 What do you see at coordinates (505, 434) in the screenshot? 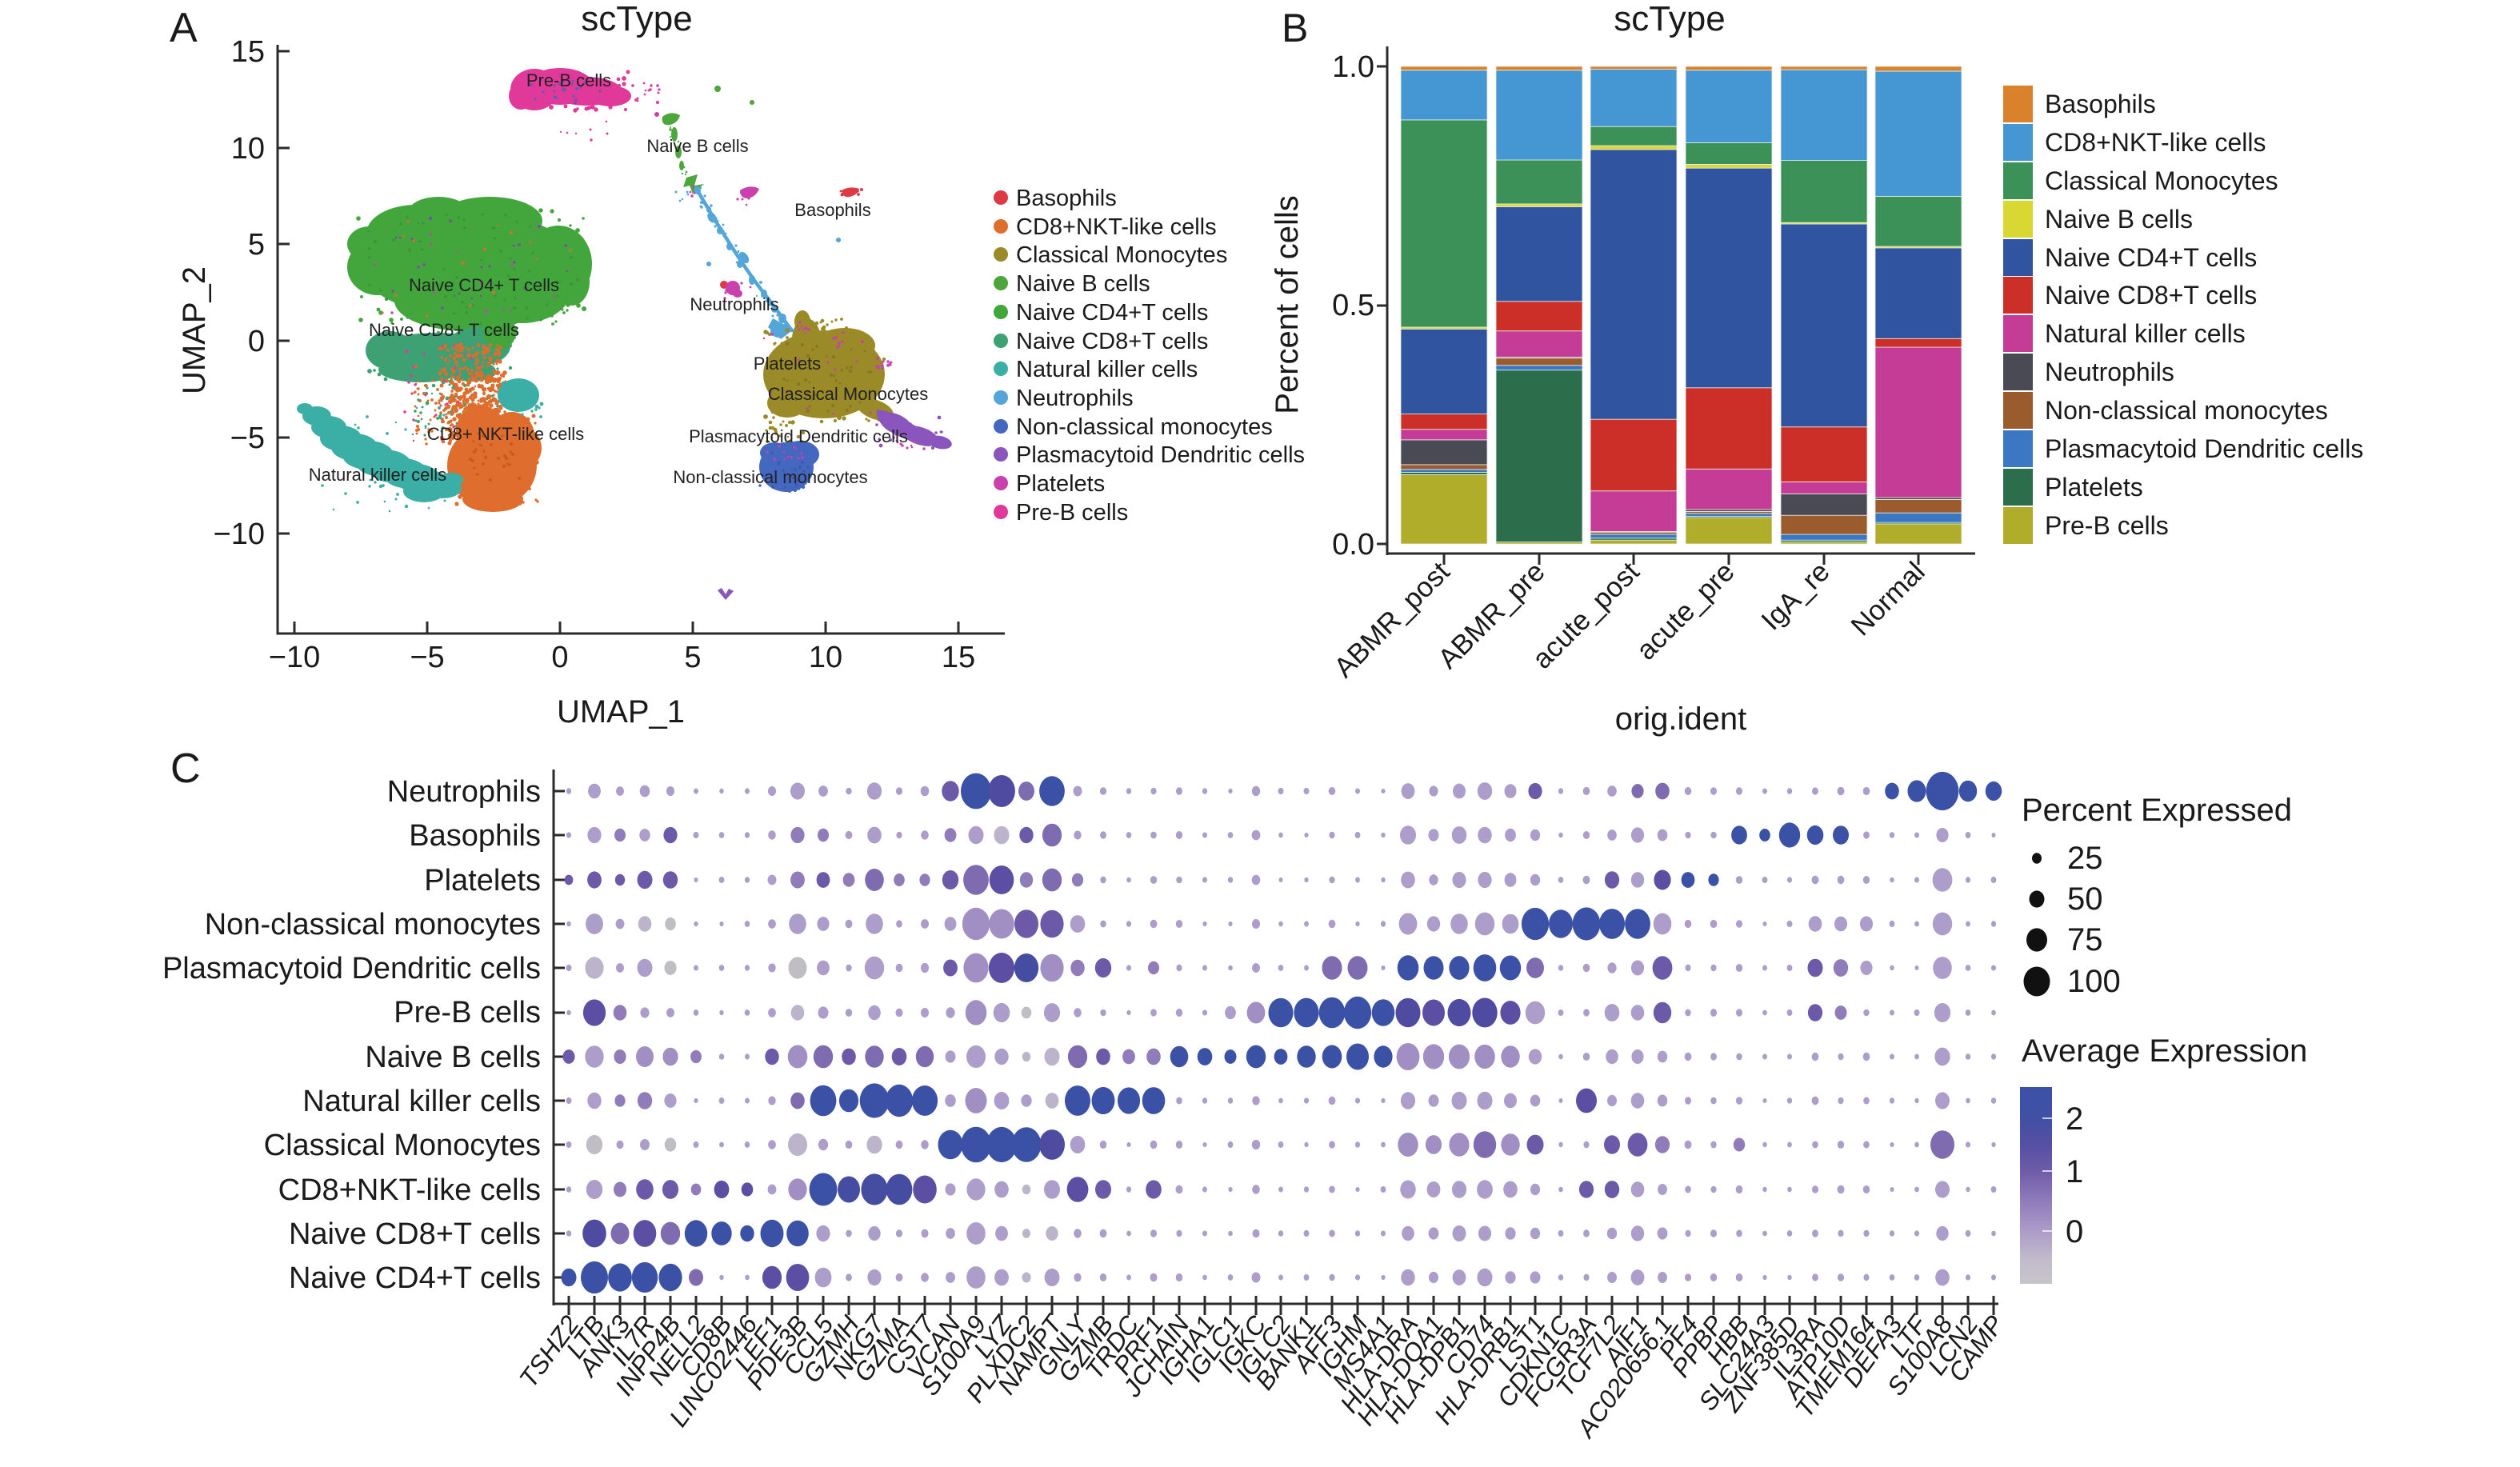
I see `svg-text: CD8+ NKT-like cells` at bounding box center [505, 434].